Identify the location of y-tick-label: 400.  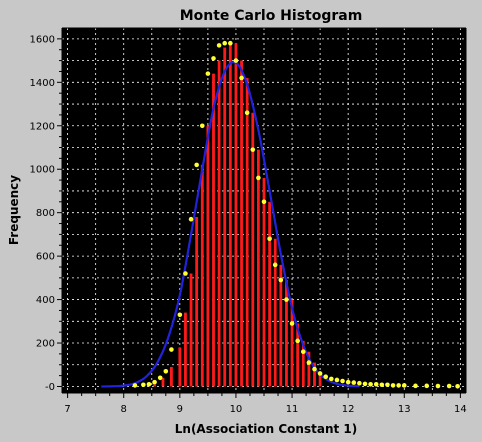
(45, 300).